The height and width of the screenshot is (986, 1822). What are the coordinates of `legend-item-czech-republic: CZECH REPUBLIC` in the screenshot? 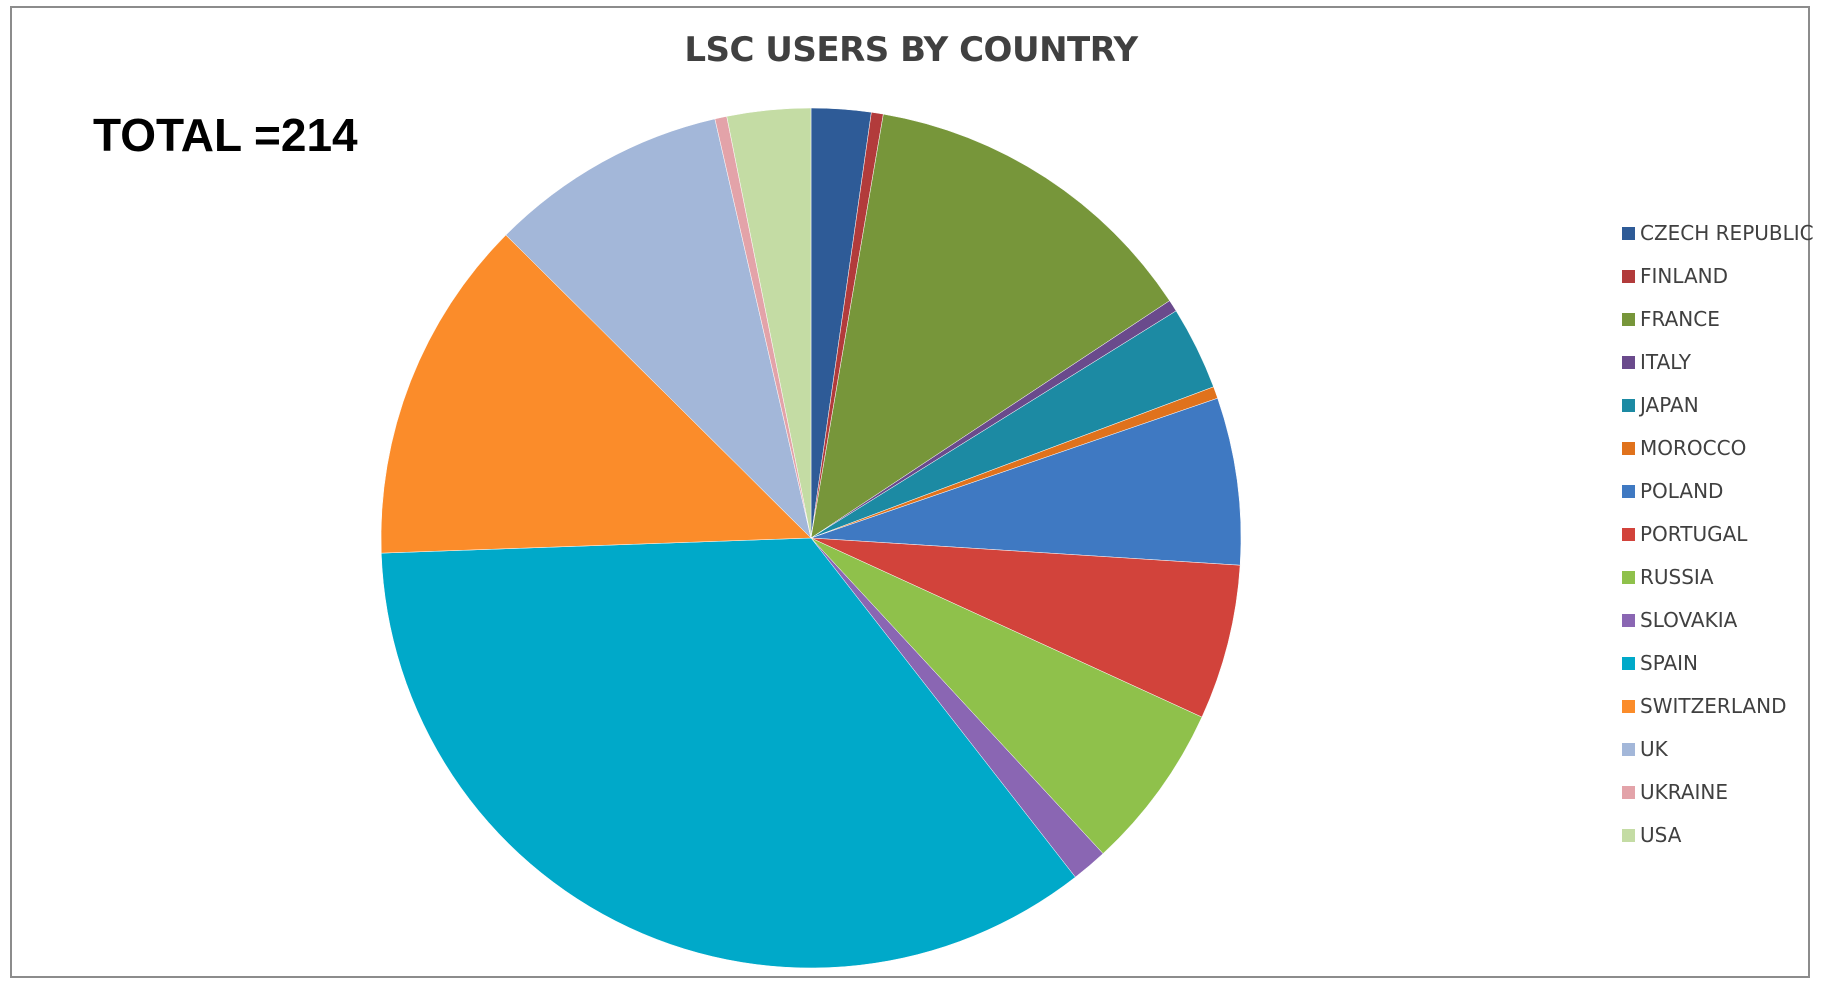 It's located at (1718, 241).